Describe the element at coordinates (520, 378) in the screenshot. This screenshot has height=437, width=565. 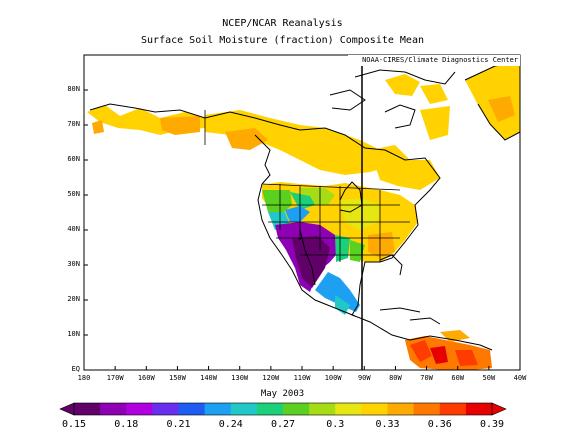
I see `x-tick-label: 40W` at that location.